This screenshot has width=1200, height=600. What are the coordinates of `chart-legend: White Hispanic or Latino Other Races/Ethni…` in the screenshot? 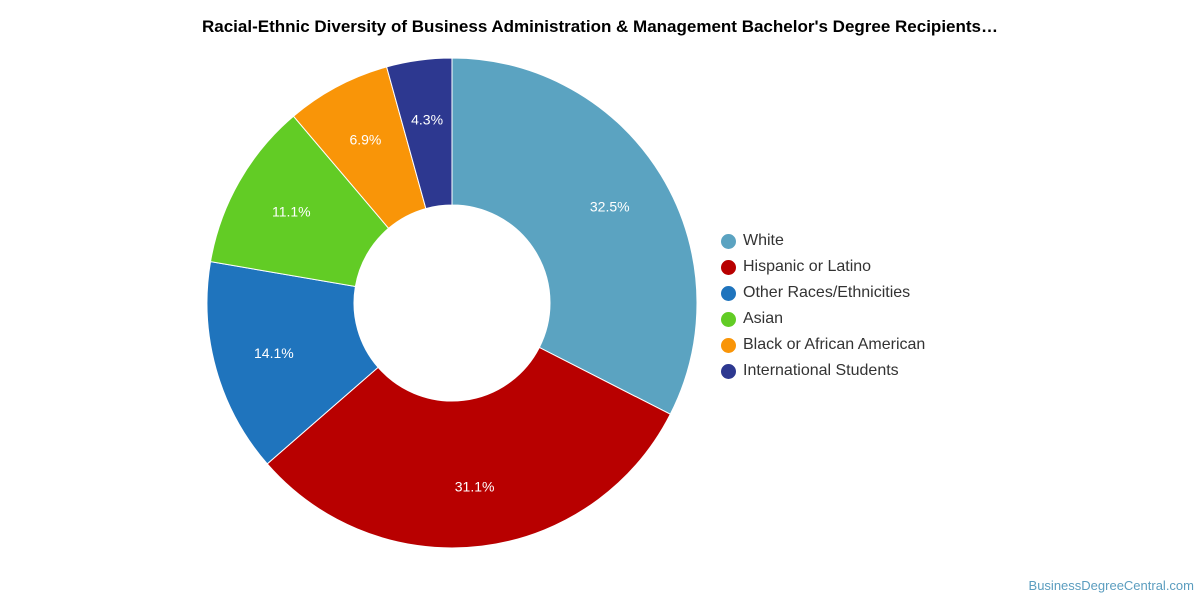 It's located at (823, 306).